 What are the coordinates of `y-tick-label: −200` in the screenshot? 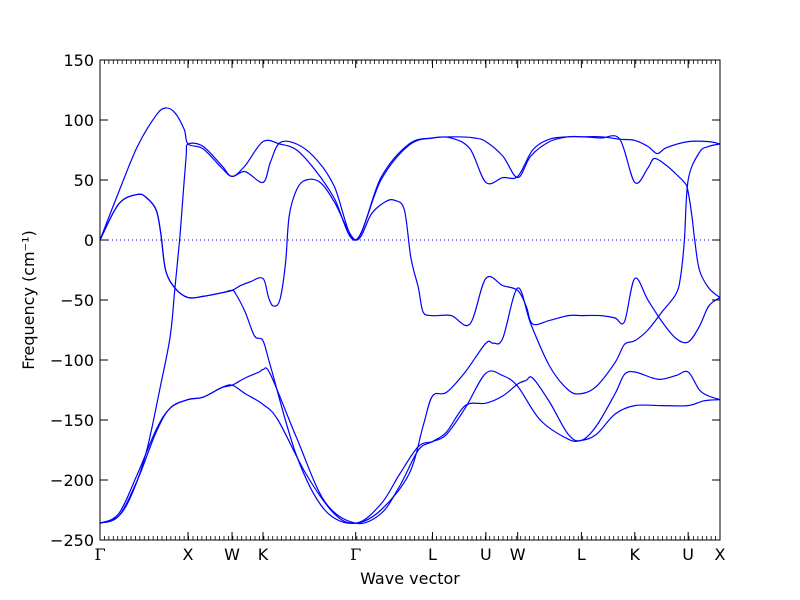 It's located at (72, 480).